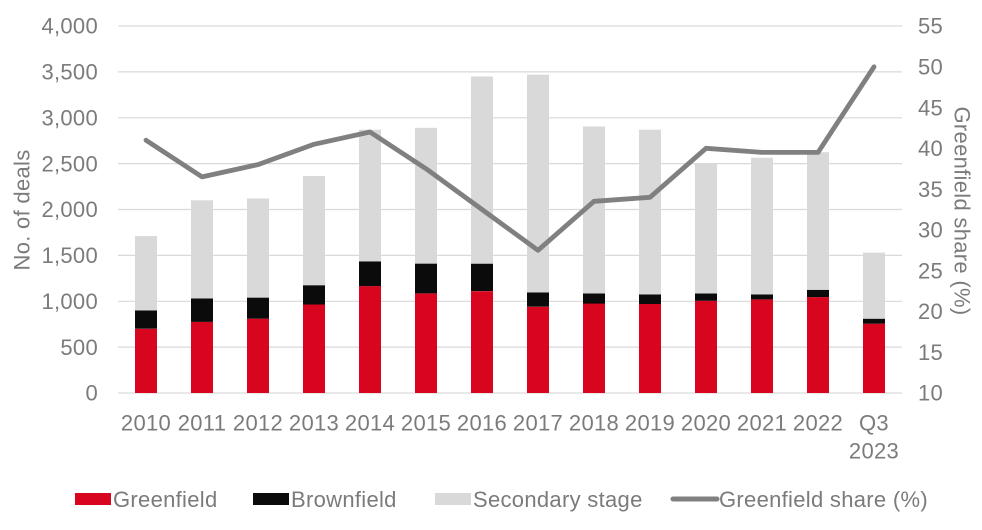 This screenshot has height=530, width=982. Describe the element at coordinates (762, 346) in the screenshot. I see `bar-segment-greenfield-2021` at that location.